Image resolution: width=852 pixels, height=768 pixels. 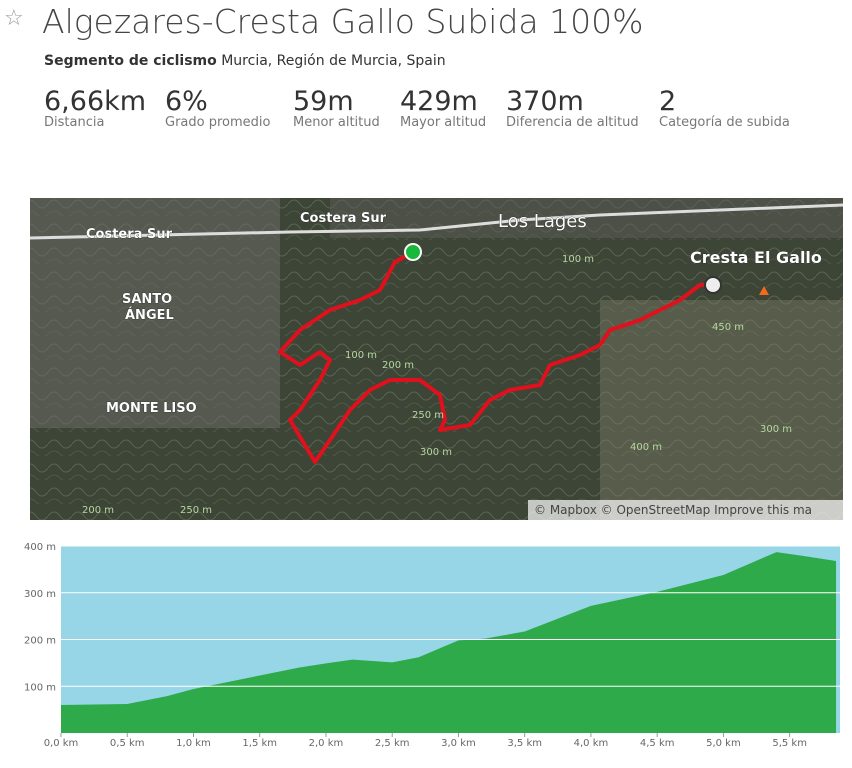 What do you see at coordinates (458, 743) in the screenshot?
I see `x-tick-label: 3,0 km` at bounding box center [458, 743].